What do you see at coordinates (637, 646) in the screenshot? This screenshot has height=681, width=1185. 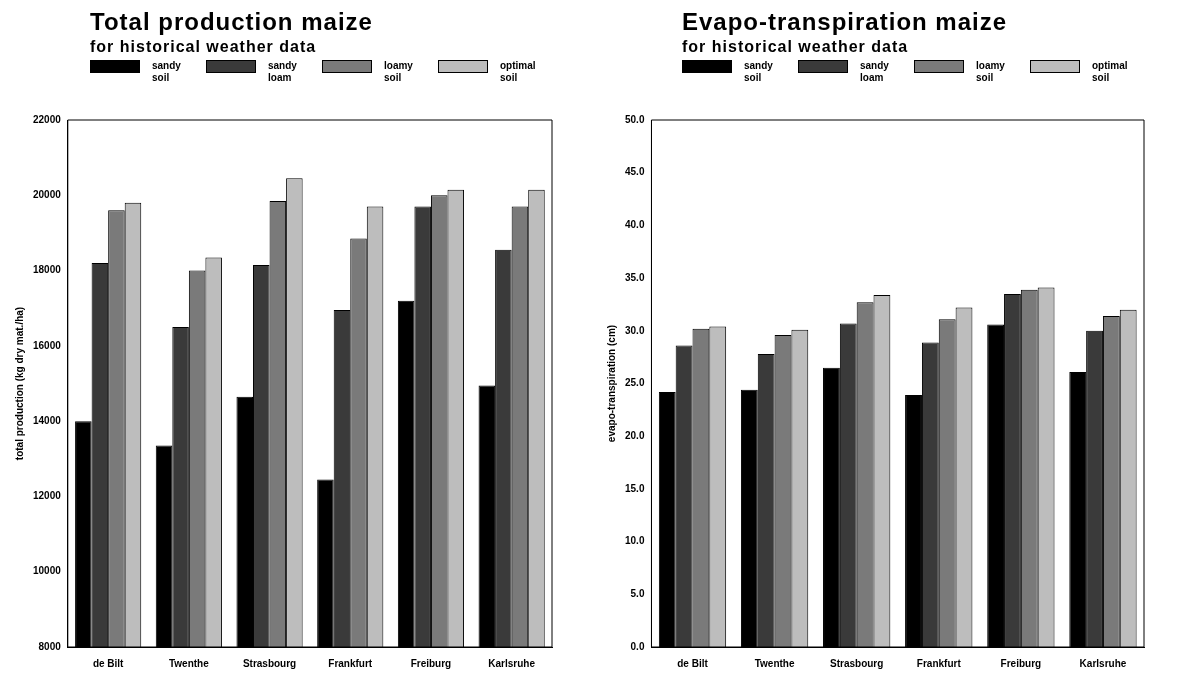 I see `y-tick-label: 0.0` at bounding box center [637, 646].